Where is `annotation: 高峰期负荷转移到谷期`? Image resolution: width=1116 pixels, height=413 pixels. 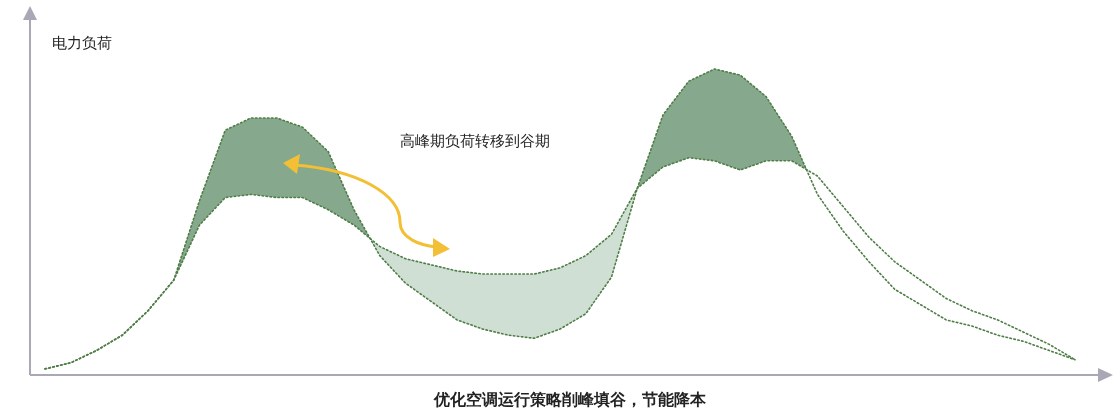
annotation: 高峰期负荷转移到谷期 is located at coordinates (475, 141).